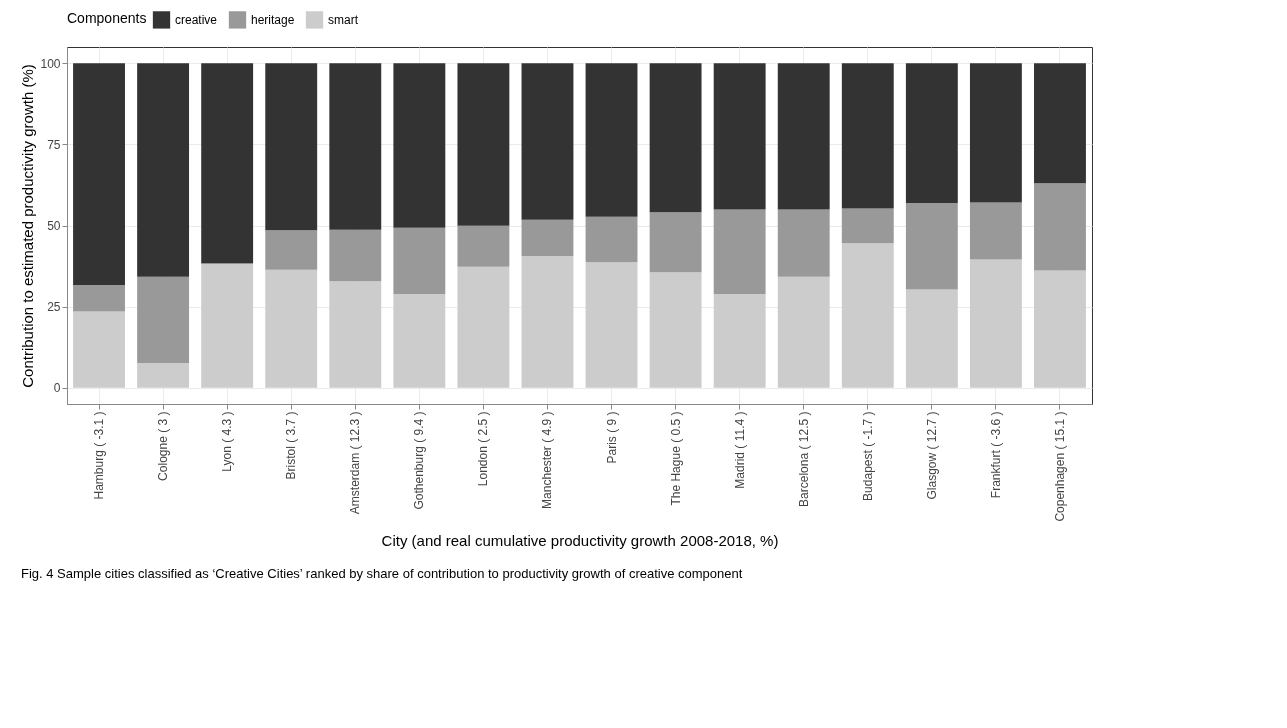 This screenshot has width=1287, height=728. I want to click on x-tick-label: London ( 2.5 ), so click(483, 449).